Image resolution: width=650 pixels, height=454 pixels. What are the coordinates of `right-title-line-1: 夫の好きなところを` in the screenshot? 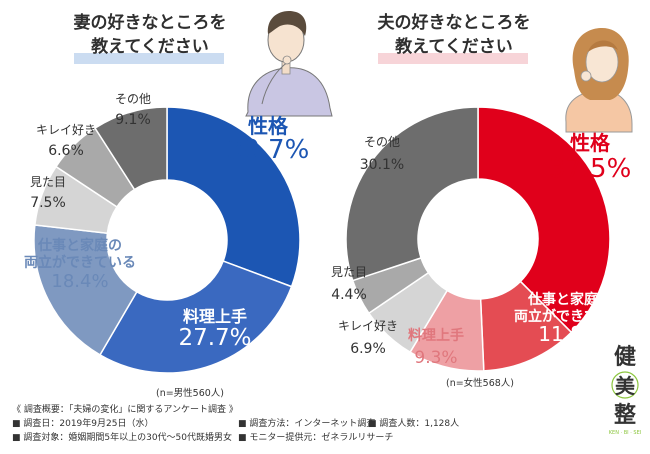 It's located at (454, 22).